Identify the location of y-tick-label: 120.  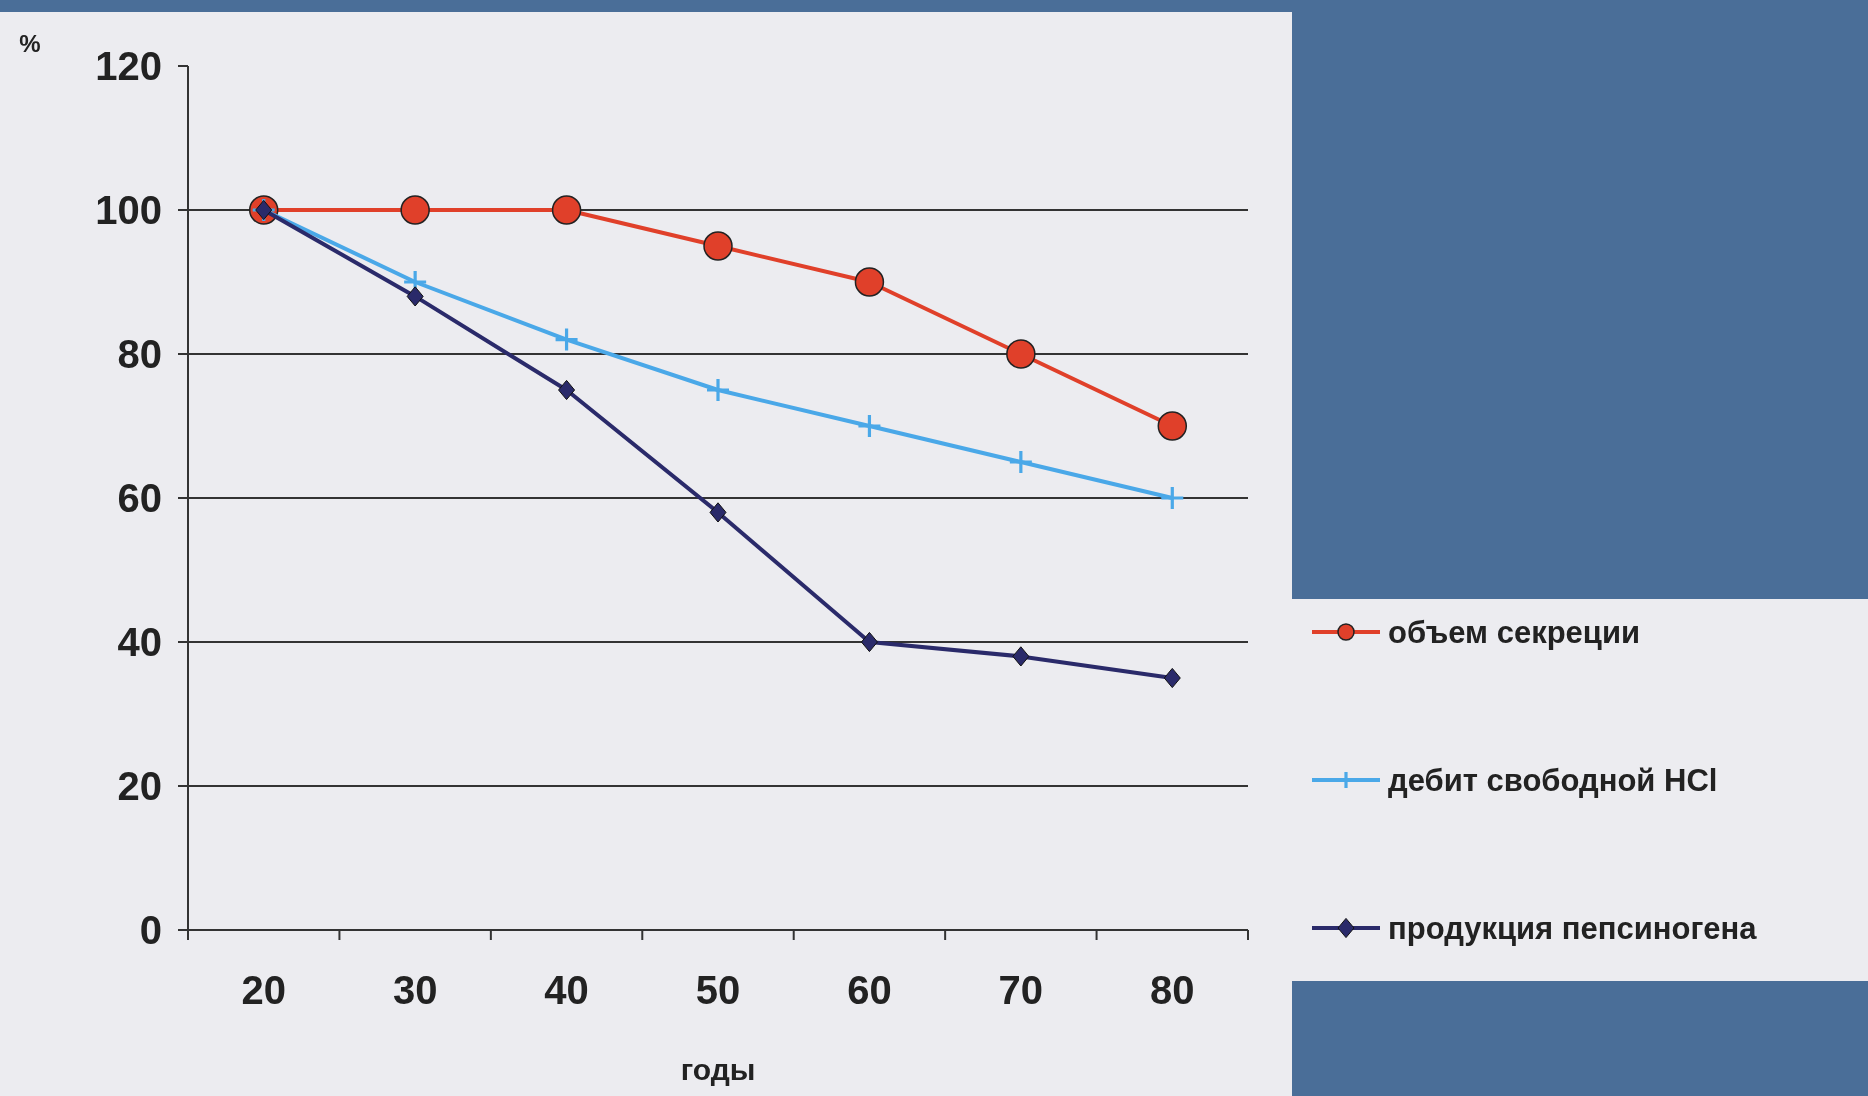
(128, 66).